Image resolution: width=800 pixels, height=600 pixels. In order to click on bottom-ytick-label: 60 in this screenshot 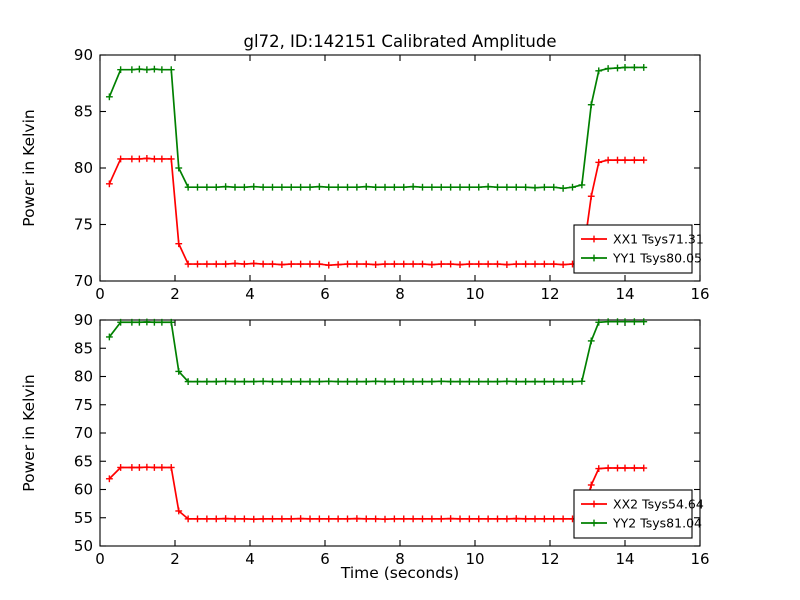, I will do `click(83, 490)`.